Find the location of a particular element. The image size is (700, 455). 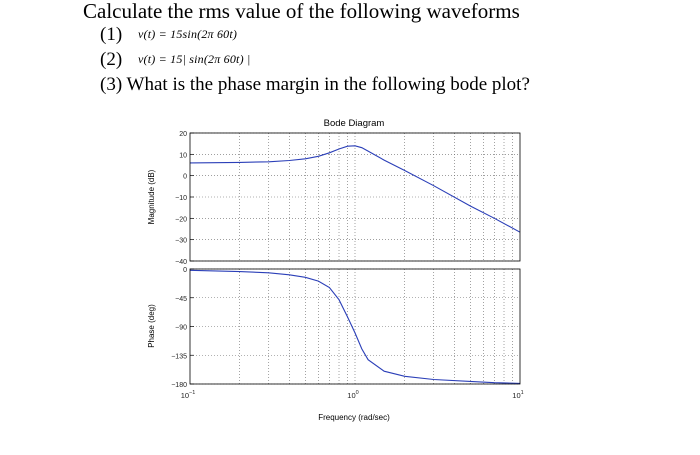

phase-x-ticks: 10⁻¹ 10⁰ 10¹ is located at coordinates (352, 395).